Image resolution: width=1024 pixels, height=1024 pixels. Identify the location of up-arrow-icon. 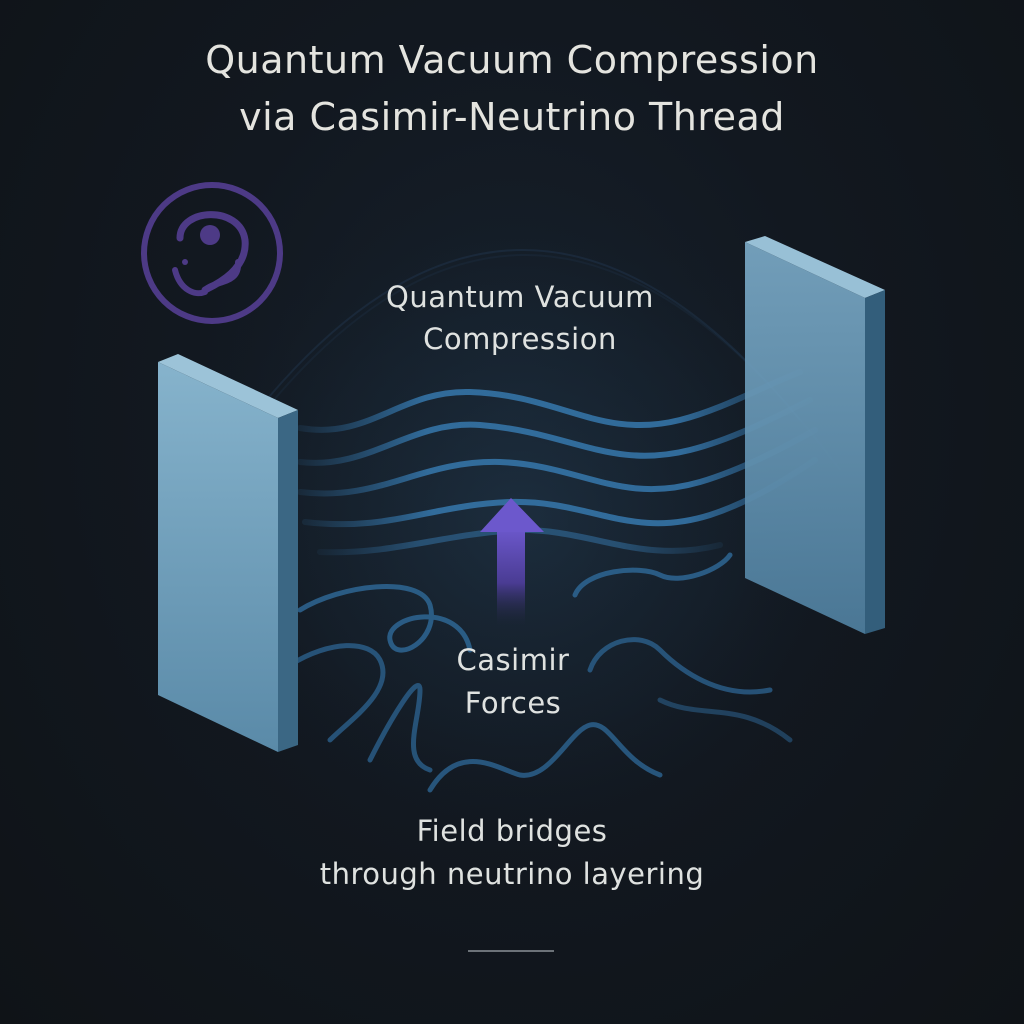
(512, 563).